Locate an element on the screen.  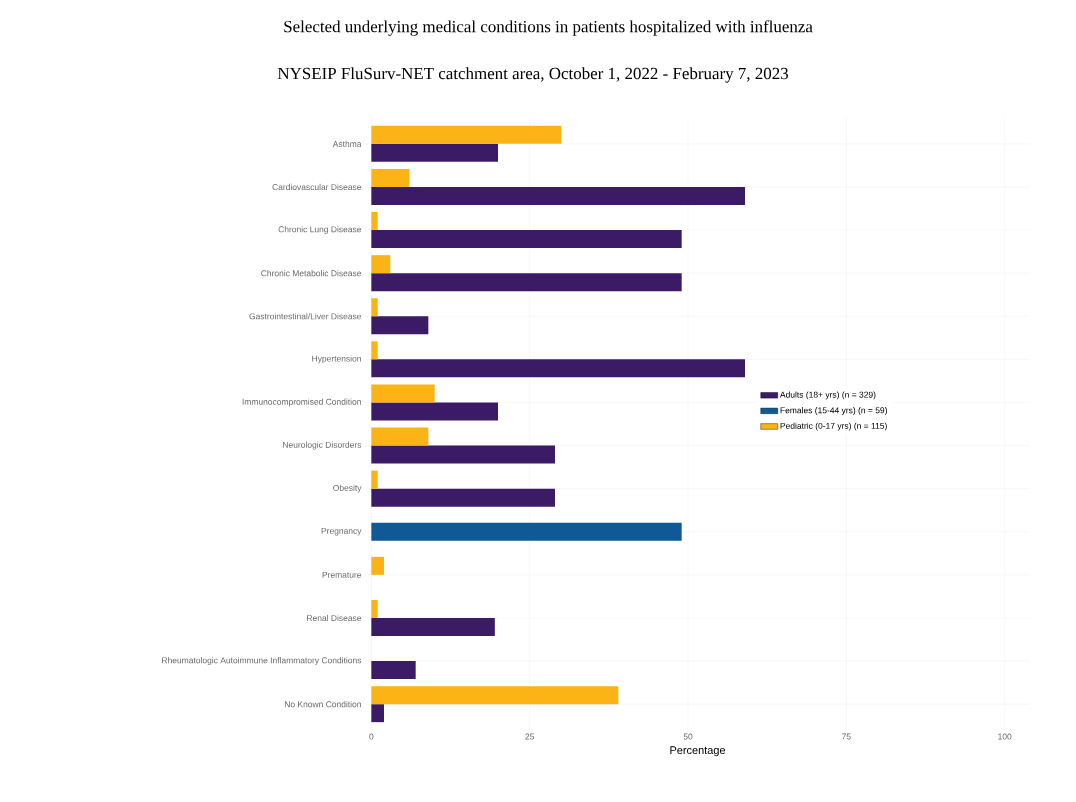
y-tick-label: Asthma is located at coordinates (347, 143).